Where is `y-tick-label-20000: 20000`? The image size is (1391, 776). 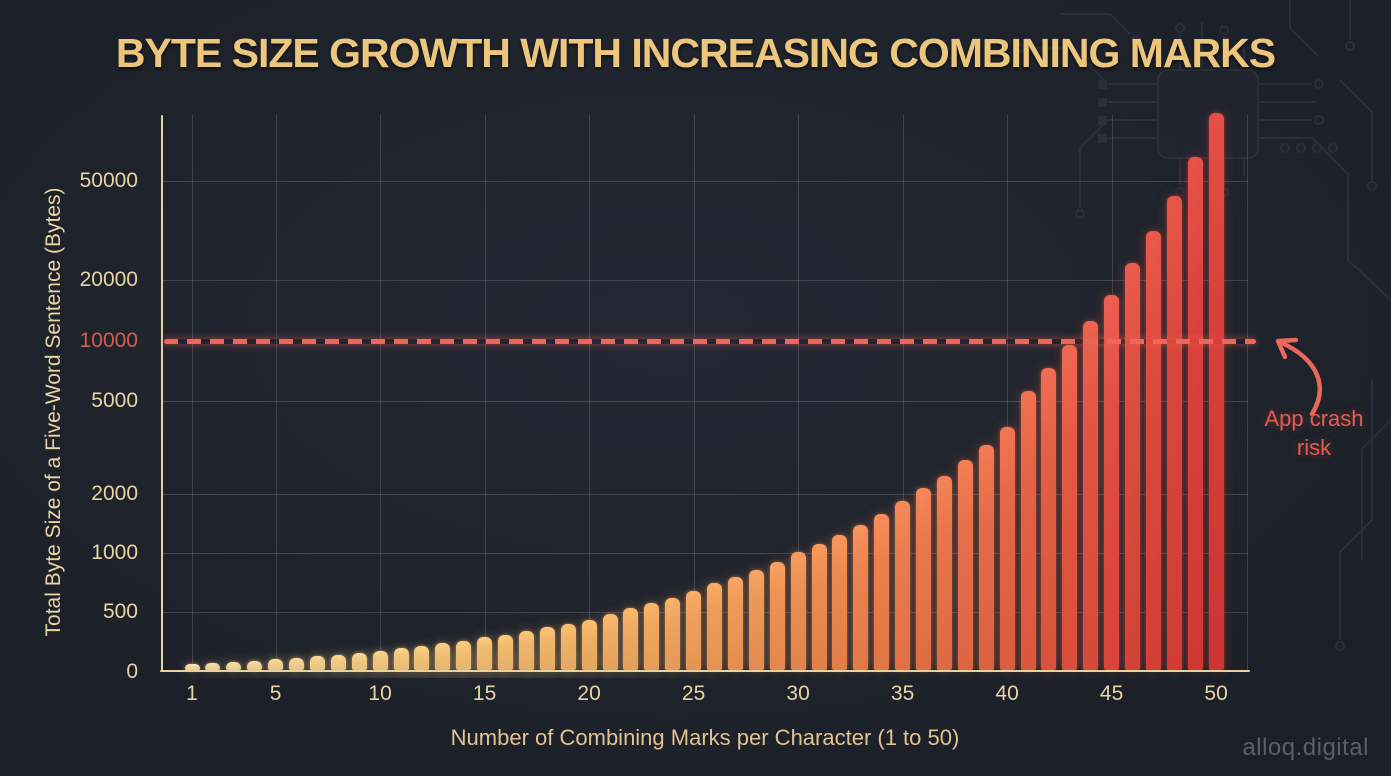
y-tick-label-20000: 20000 is located at coordinates (108, 279).